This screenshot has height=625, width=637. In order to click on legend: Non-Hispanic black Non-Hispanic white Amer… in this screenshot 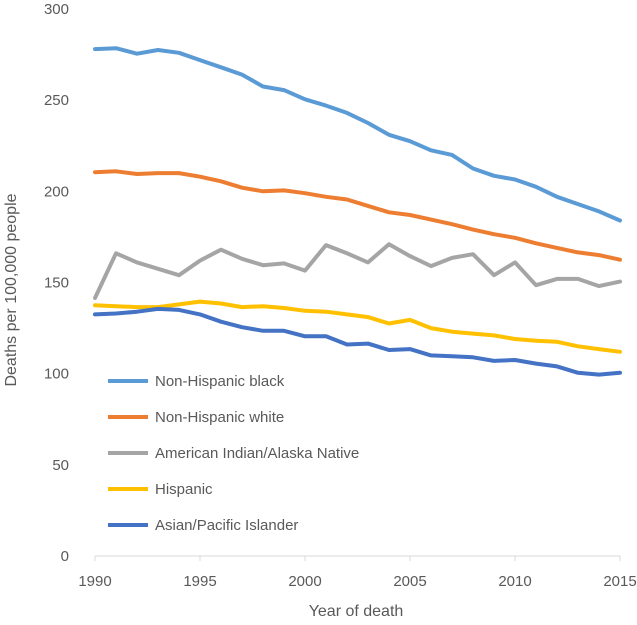, I will do `click(233, 453)`.